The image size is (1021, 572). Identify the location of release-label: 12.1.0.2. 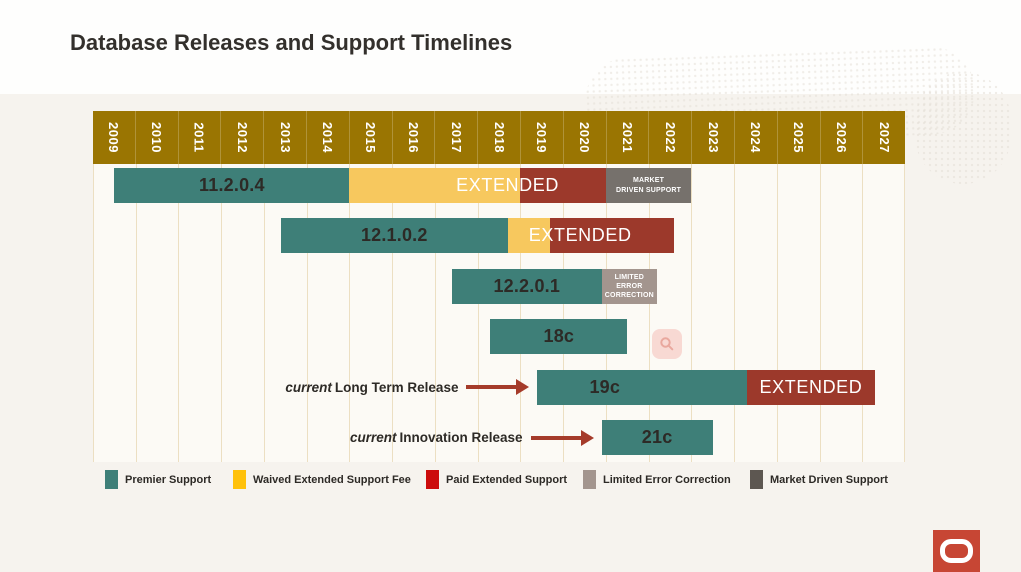
(394, 235).